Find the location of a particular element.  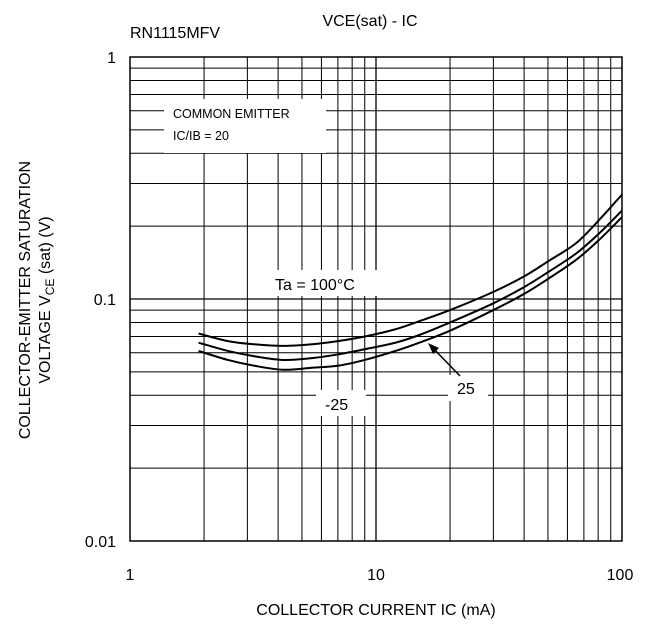

series-label-100: Ta = 100°C is located at coordinates (315, 285).